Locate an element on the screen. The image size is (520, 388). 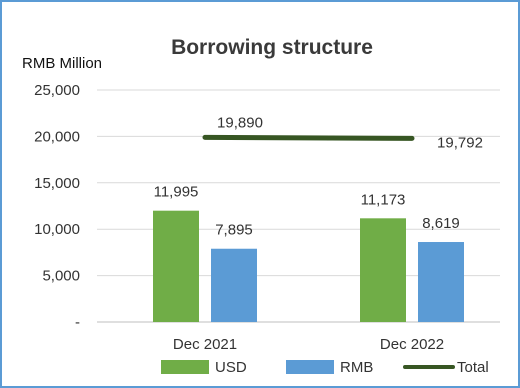
category-labels: Dec 2021 Dec 2022 is located at coordinates (308, 344).